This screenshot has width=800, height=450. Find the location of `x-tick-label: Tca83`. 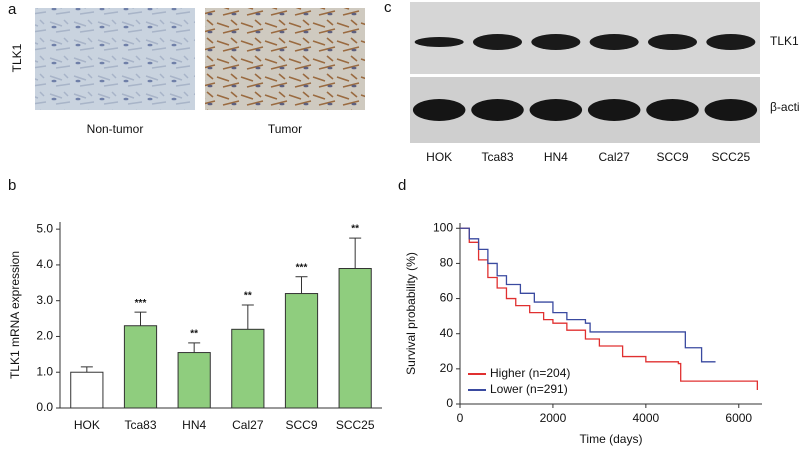

x-tick-label: Tca83 is located at coordinates (140, 425).